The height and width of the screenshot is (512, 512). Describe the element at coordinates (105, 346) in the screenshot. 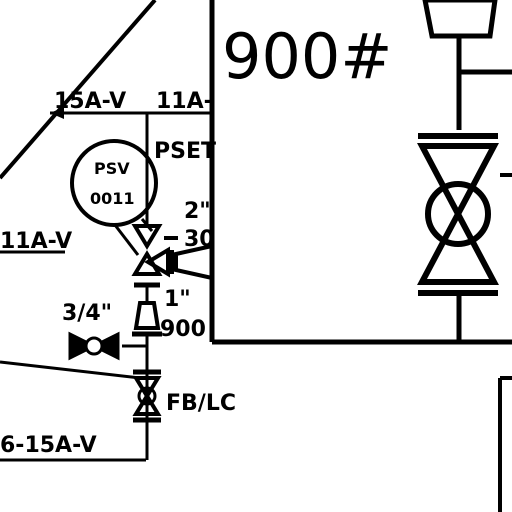

I see `drain-valve-right-icon` at that location.